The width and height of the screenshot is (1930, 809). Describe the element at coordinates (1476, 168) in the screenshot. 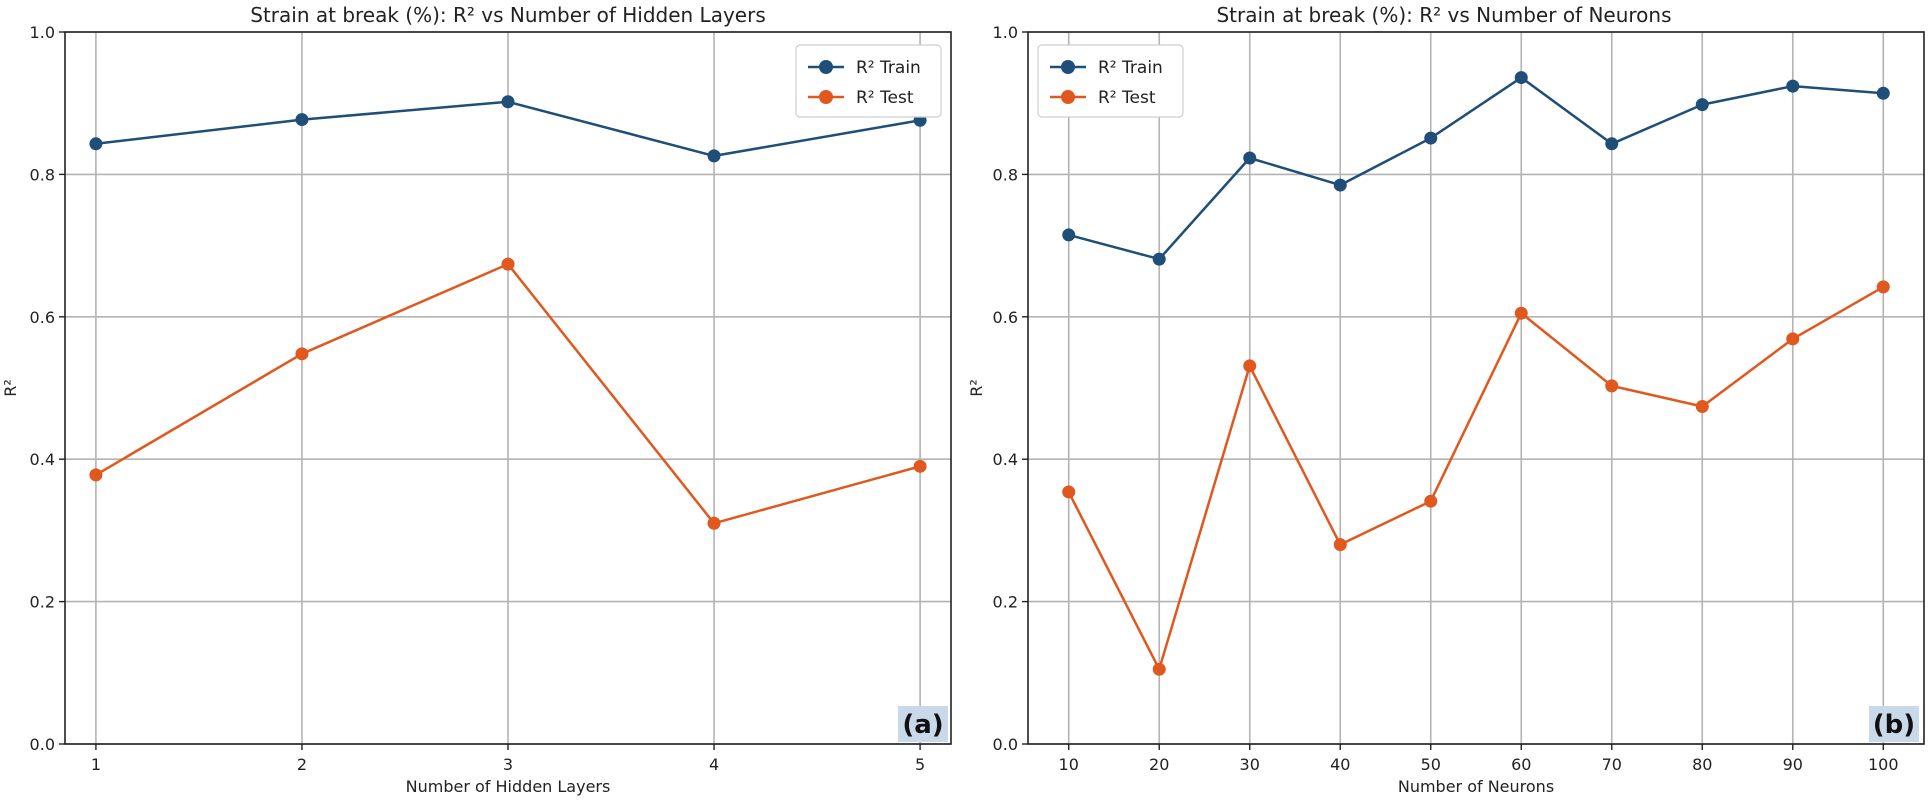

I see `series-line-train` at that location.